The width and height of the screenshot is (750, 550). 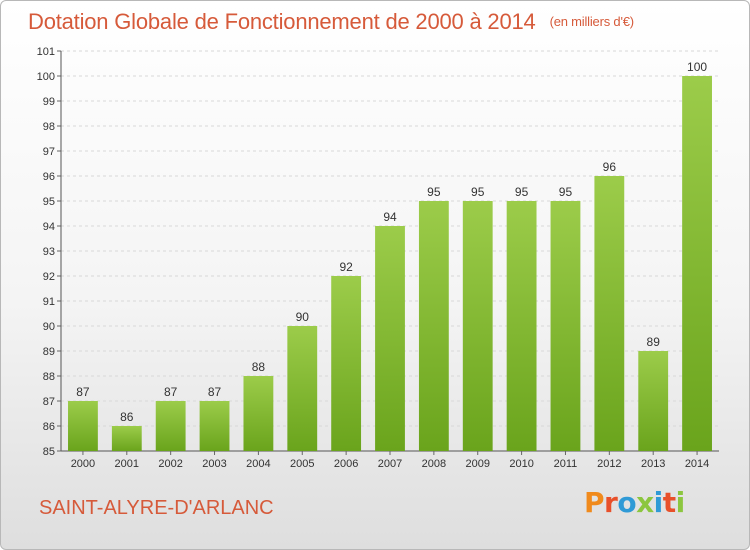 What do you see at coordinates (669, 502) in the screenshot?
I see `logo-letter: t` at bounding box center [669, 502].